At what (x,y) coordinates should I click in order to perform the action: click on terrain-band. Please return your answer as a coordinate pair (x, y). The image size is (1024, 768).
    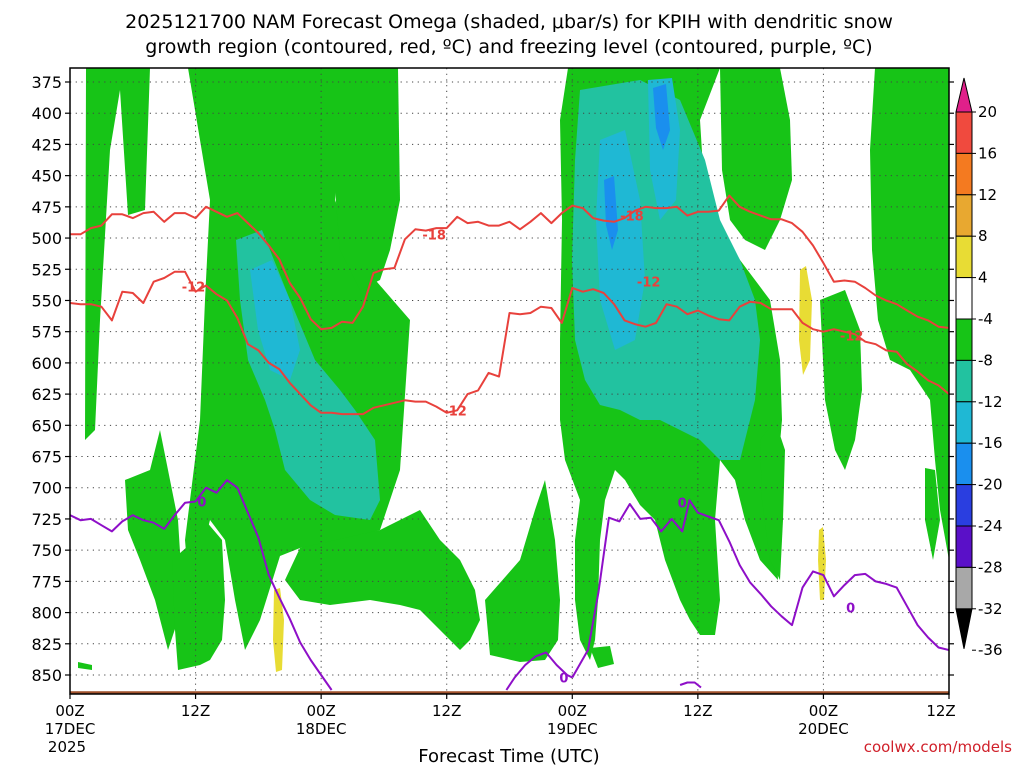
    Looking at the image, I should click on (509, 692).